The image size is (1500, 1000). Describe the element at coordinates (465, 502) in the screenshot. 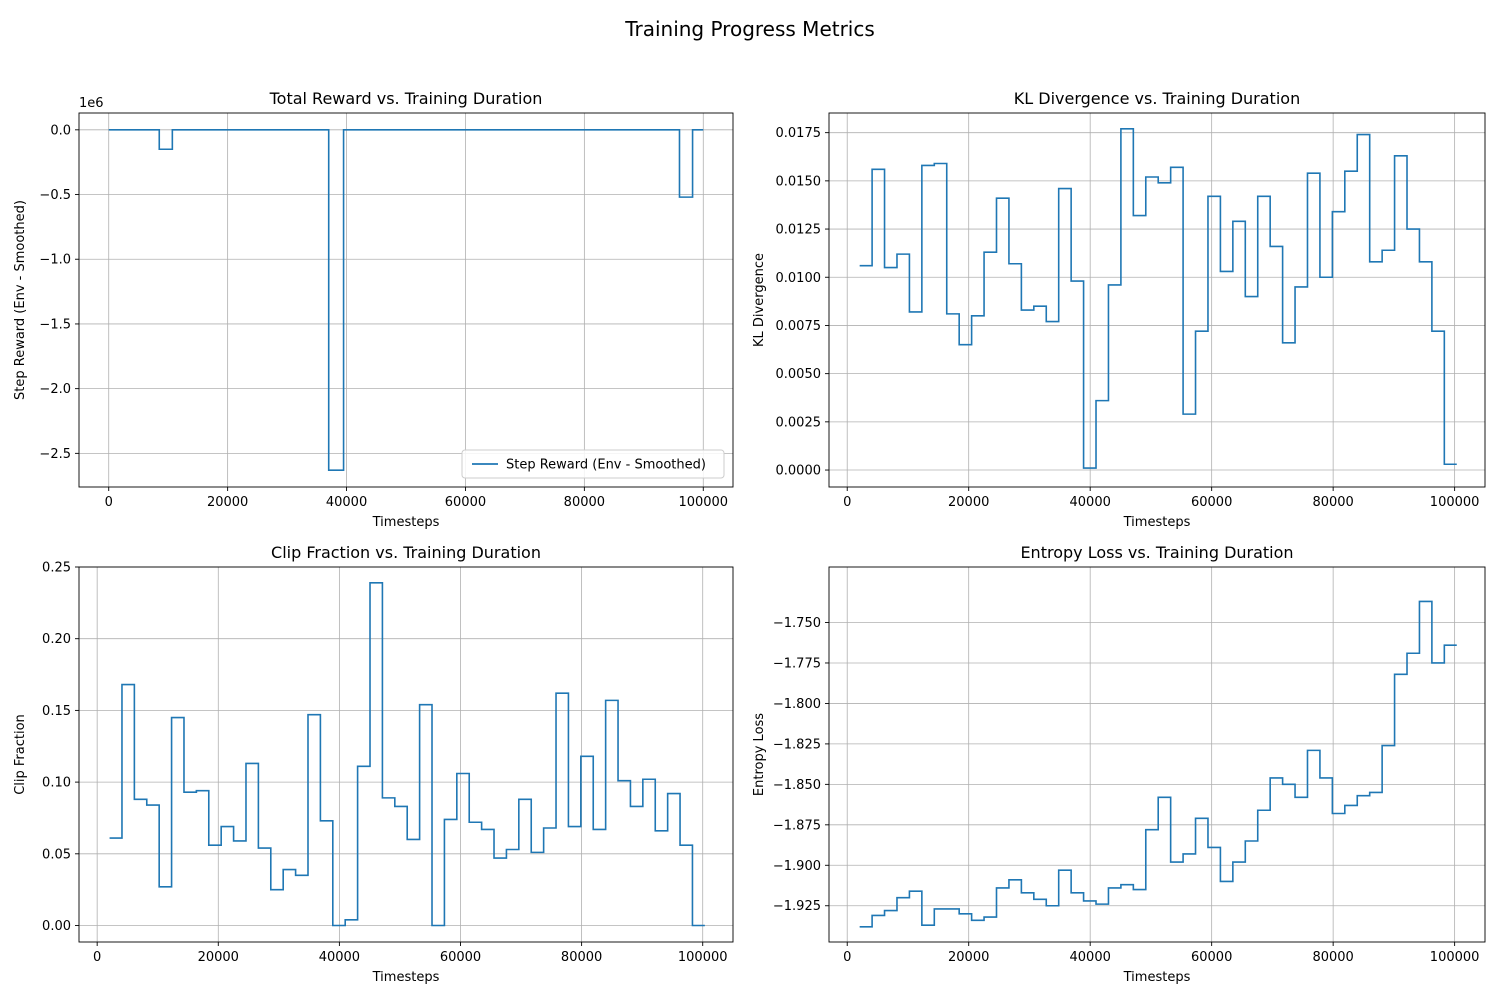

I see `total-reward-x-tick-label: 60000` at that location.